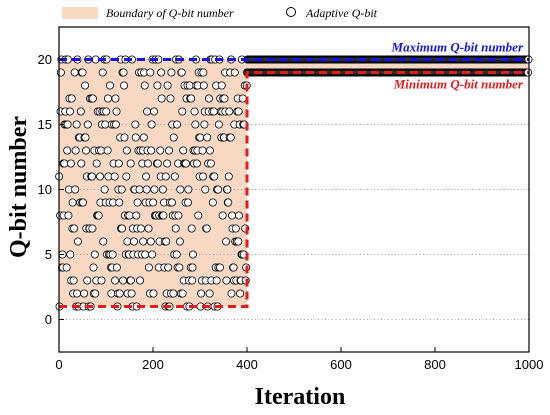 This screenshot has width=550, height=415. I want to click on legend: Boundary of Q-bit number Adaptive Q-bit, so click(220, 13).